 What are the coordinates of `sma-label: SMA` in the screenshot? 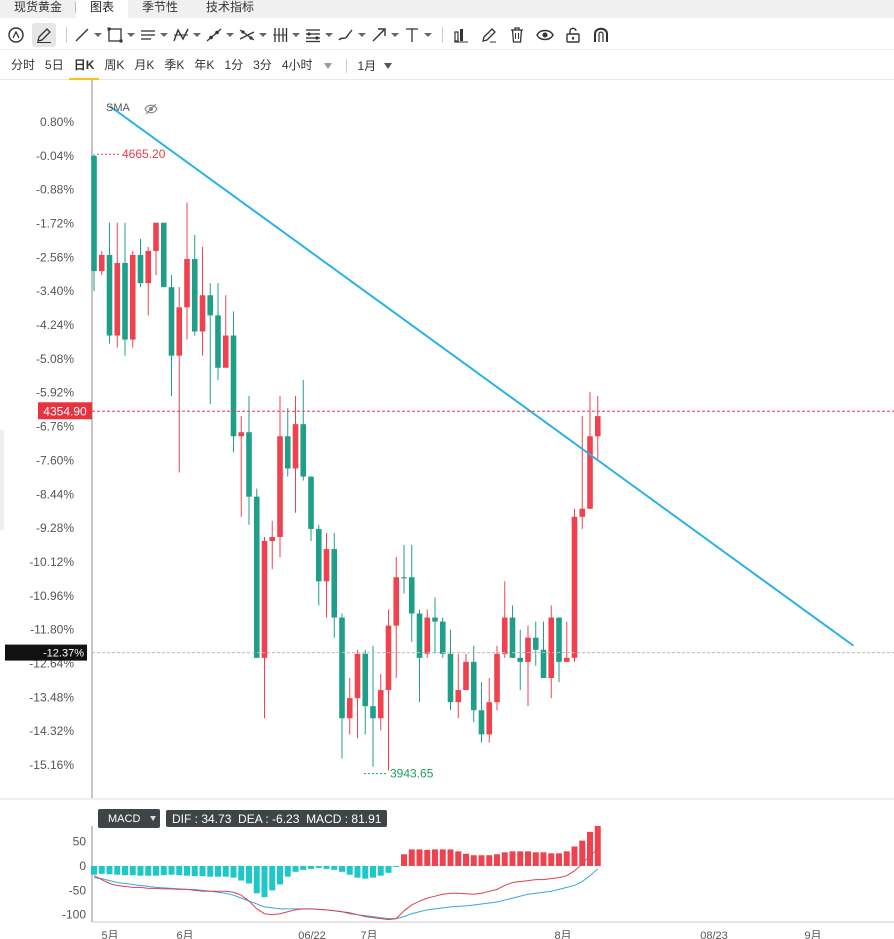 It's located at (118, 108).